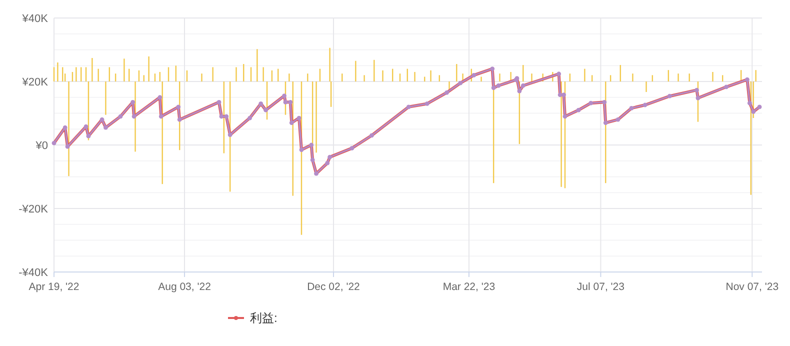 This screenshot has height=346, width=790. Describe the element at coordinates (333, 287) in the screenshot. I see `x-tick-label: Dec 02, '22` at that location.